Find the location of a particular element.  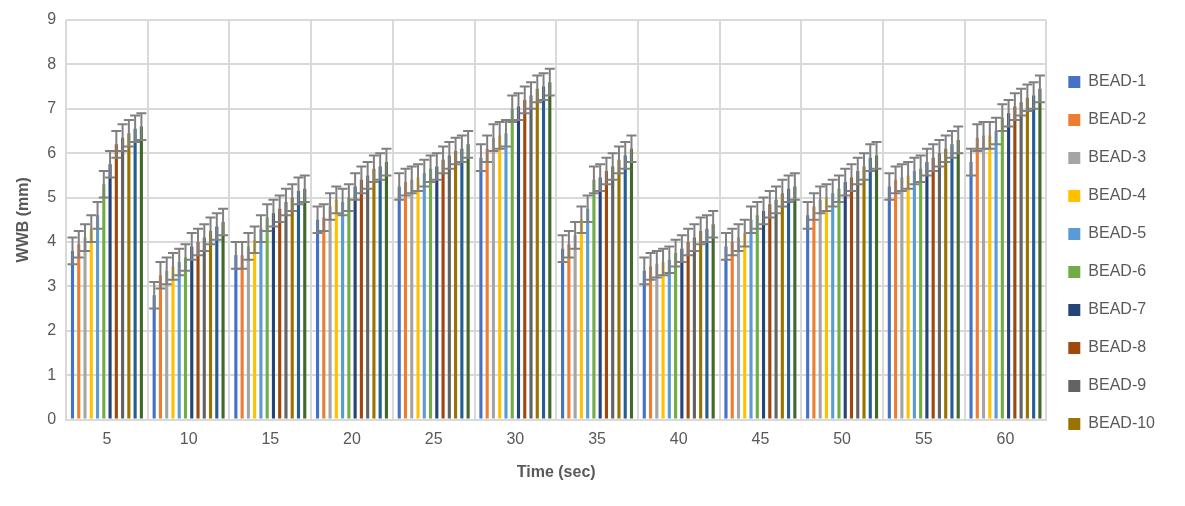

x-tick-label: 10 is located at coordinates (188, 438).